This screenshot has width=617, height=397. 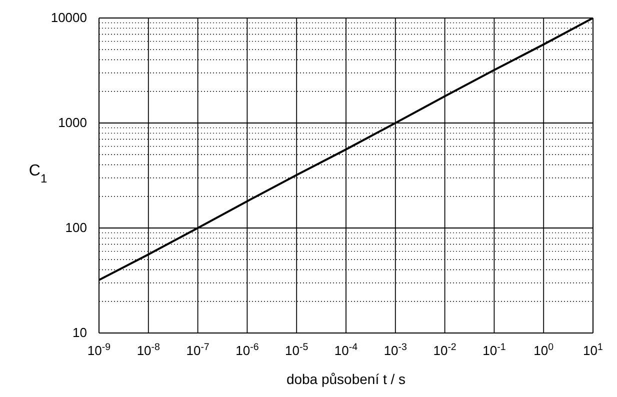 What do you see at coordinates (346, 350) in the screenshot?
I see `x-tick-label: 10$^{-4}$` at bounding box center [346, 350].